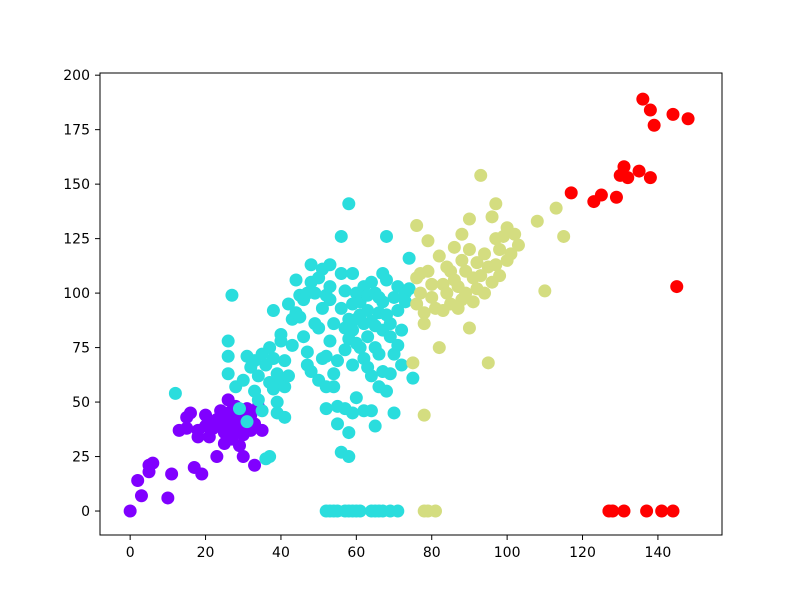  I want to click on y-tick-label: 175, so click(76, 131).